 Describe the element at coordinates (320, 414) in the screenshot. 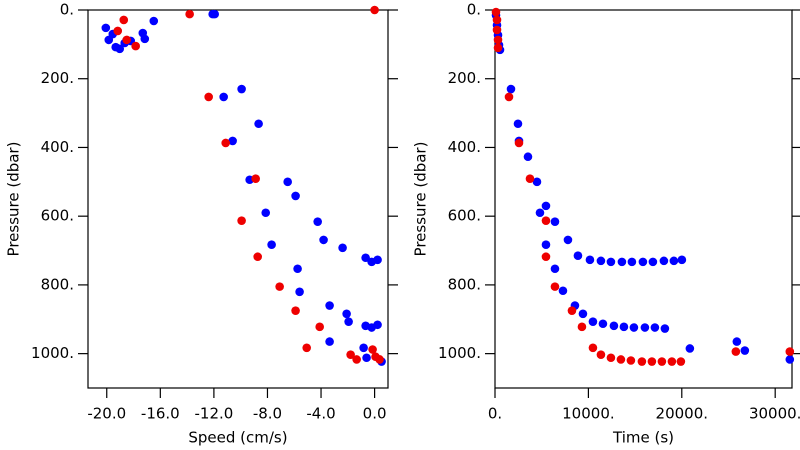

I see `x-tick-label: -4.0` at that location.